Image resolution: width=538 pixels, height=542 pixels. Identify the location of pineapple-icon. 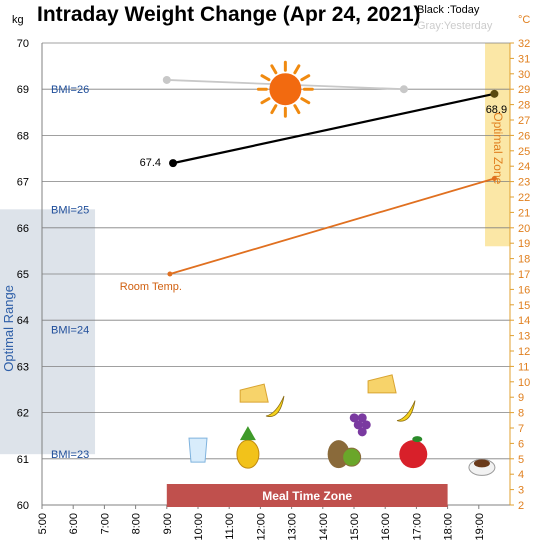
(248, 454).